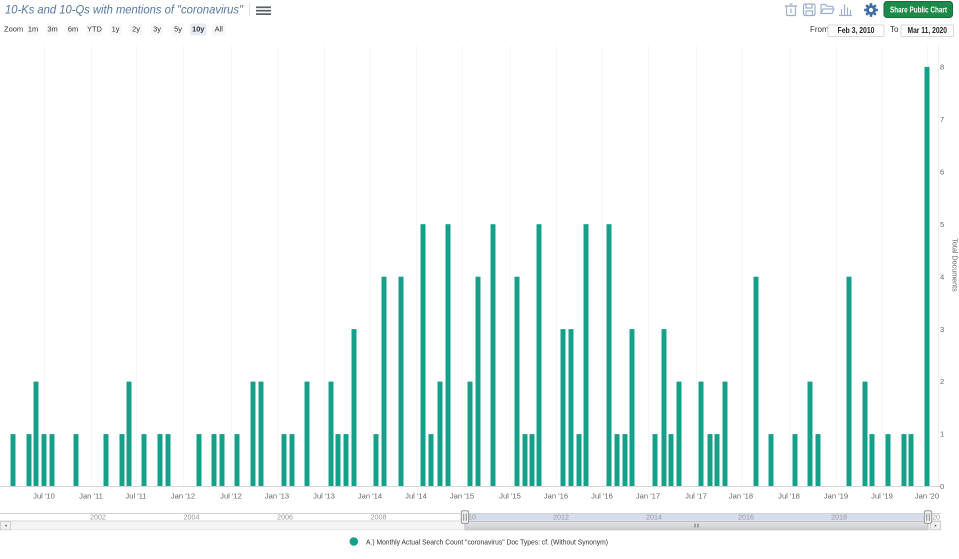  I want to click on svg-text: 6m, so click(73, 29).